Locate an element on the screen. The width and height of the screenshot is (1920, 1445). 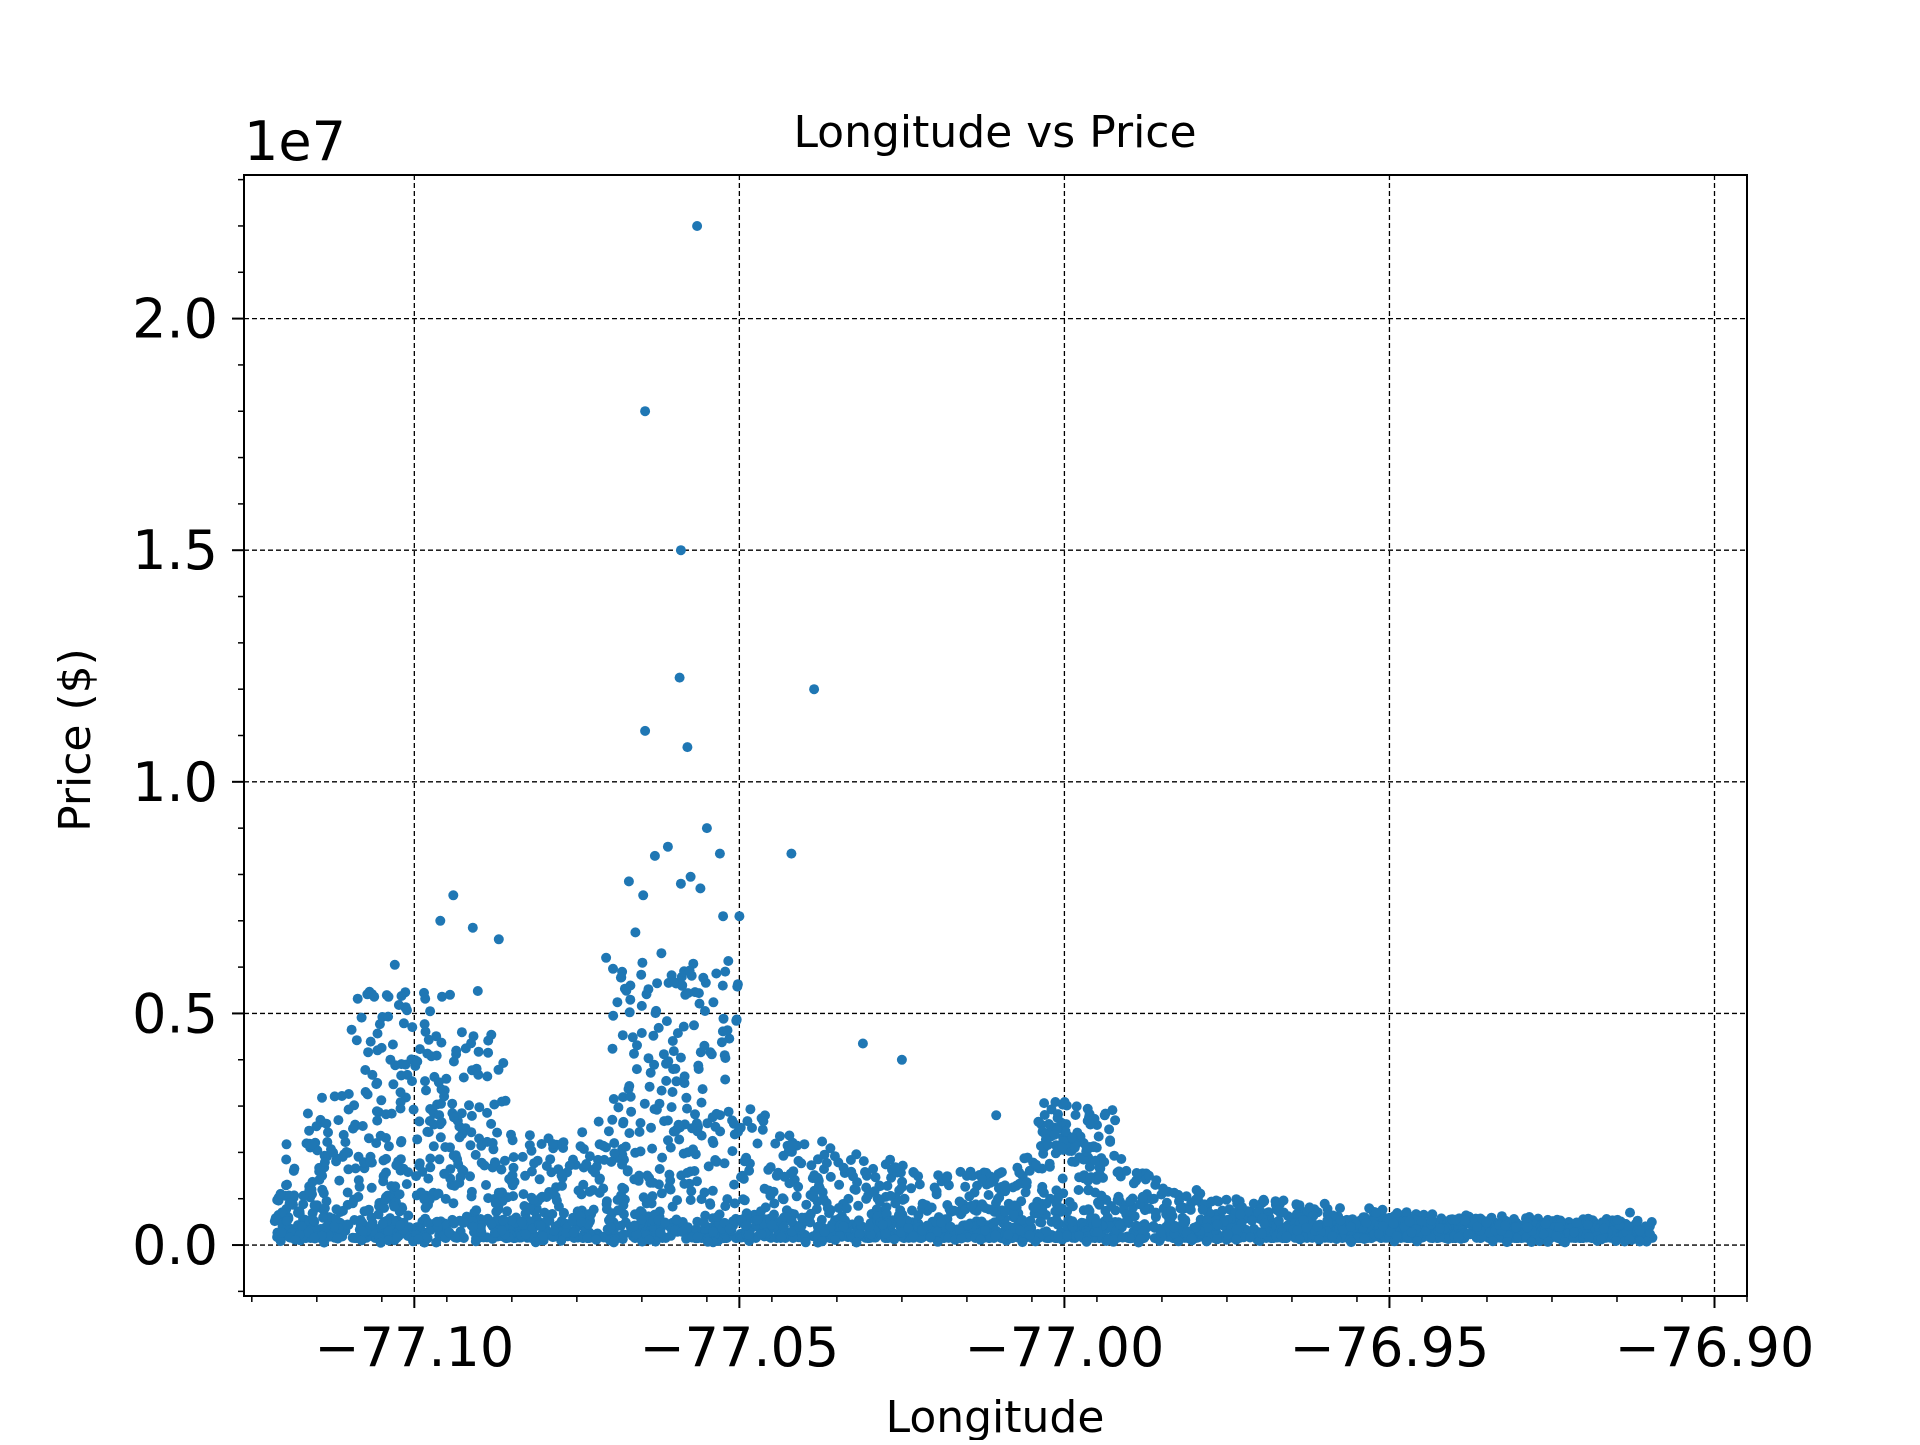
y-tick-label: 2.0 is located at coordinates (175, 319).